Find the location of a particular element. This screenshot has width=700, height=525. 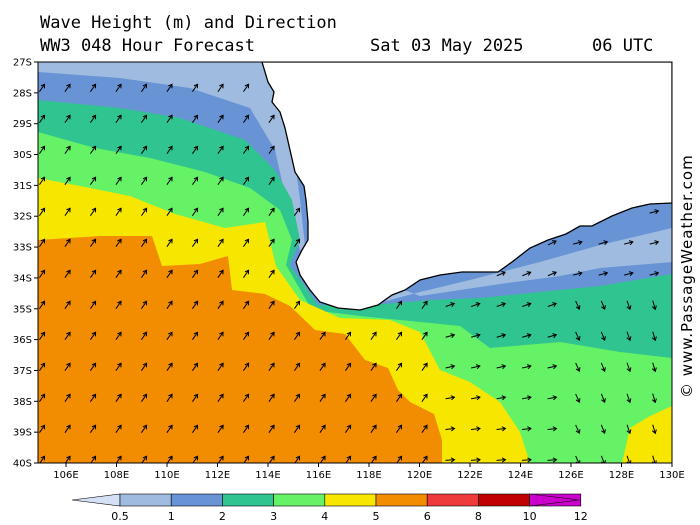

lat-label: 29S is located at coordinates (22, 124).